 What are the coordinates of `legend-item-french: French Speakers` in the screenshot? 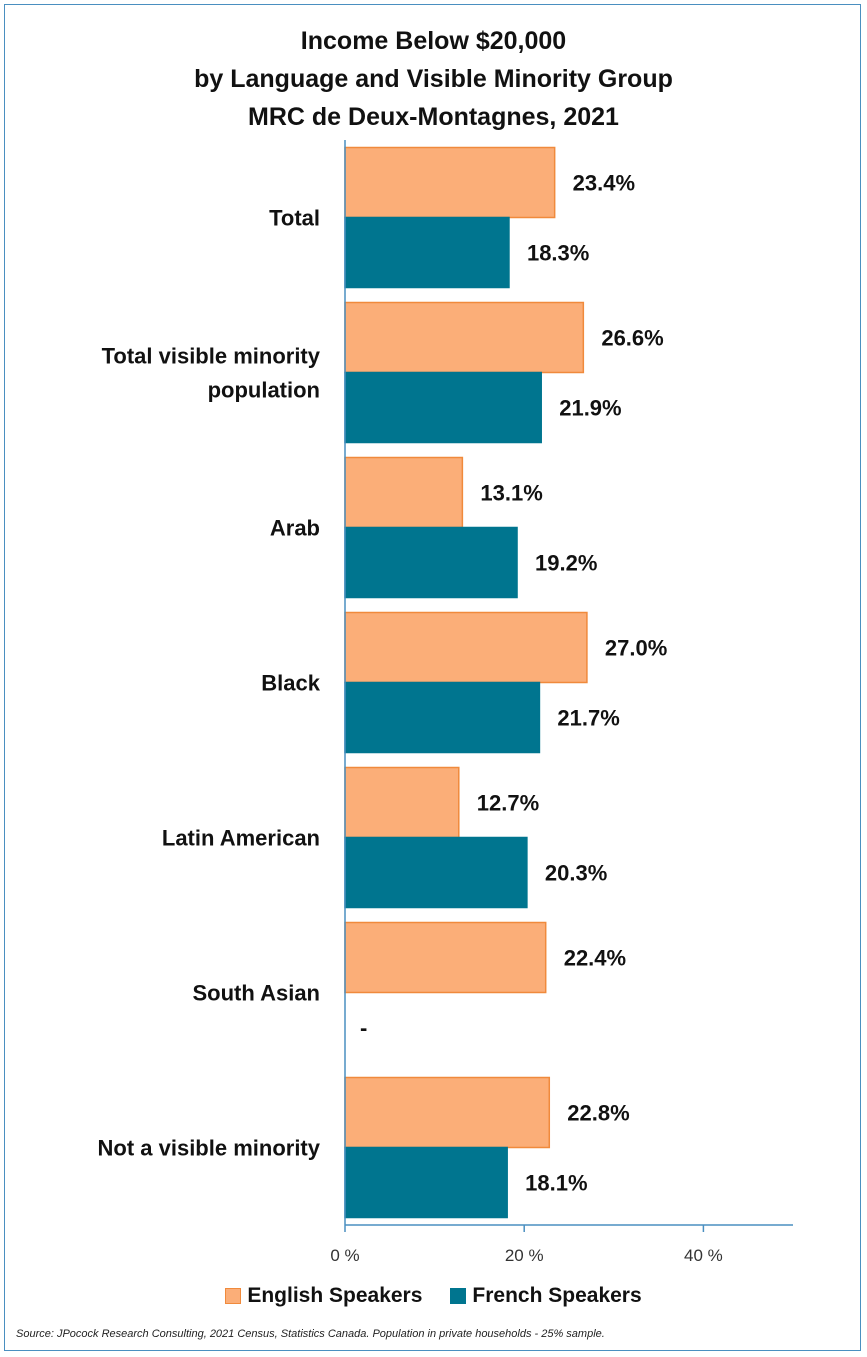 It's located at (546, 1296).